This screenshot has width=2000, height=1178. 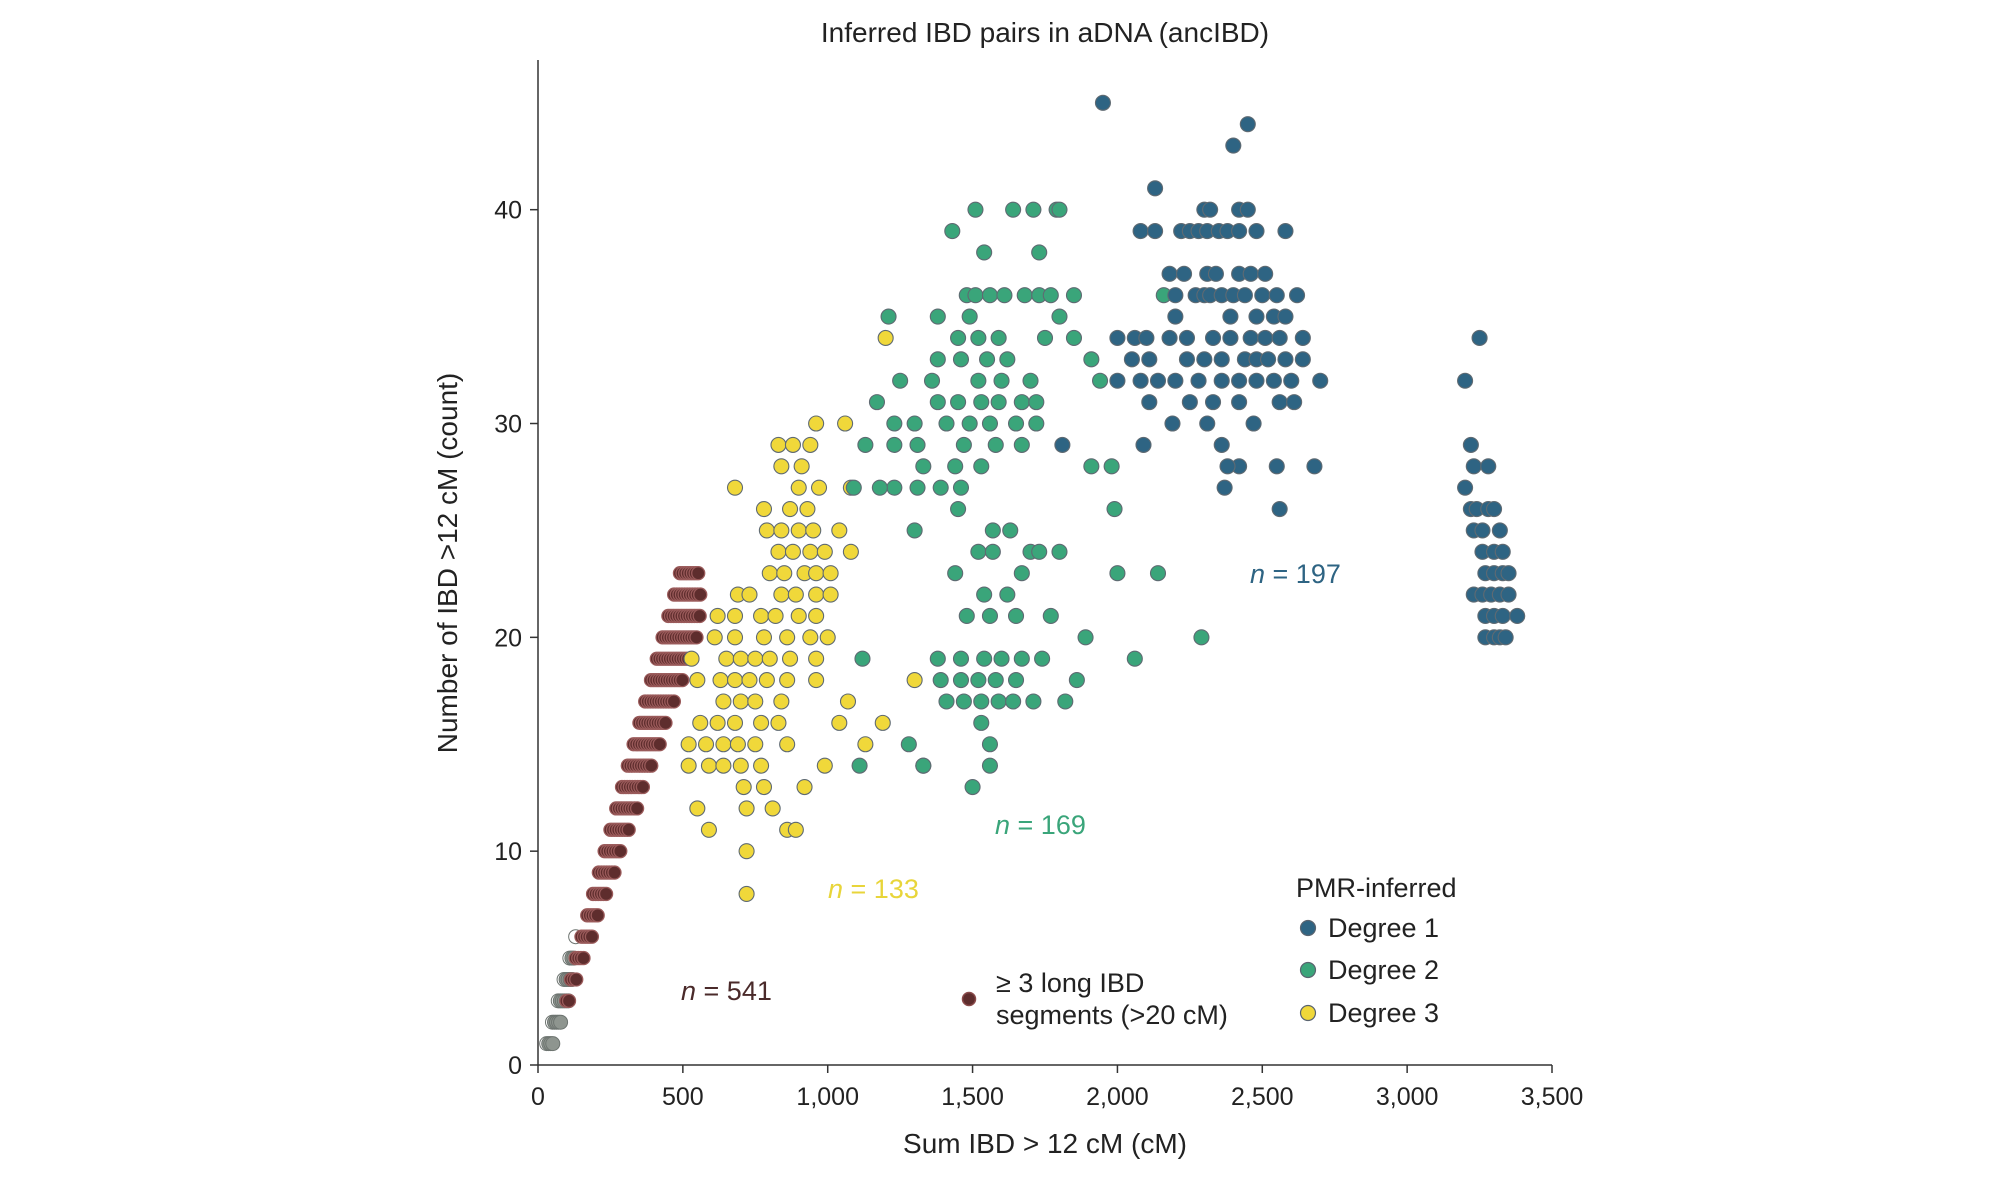 What do you see at coordinates (515, 1066) in the screenshot?
I see `y-tick-label: 0` at bounding box center [515, 1066].